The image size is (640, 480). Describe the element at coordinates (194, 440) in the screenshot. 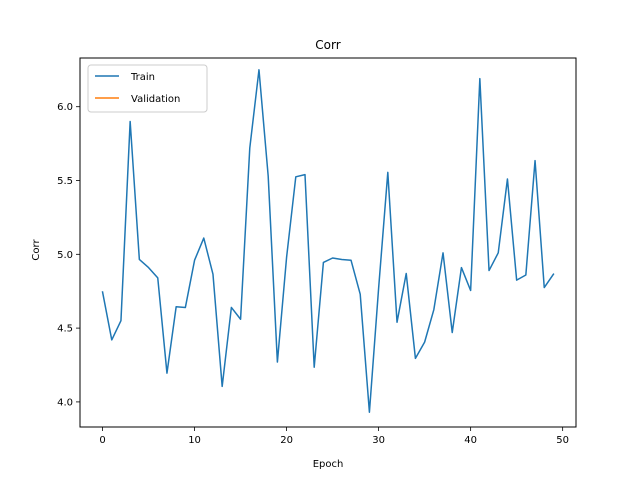

I see `x-tick-label: 10` at that location.